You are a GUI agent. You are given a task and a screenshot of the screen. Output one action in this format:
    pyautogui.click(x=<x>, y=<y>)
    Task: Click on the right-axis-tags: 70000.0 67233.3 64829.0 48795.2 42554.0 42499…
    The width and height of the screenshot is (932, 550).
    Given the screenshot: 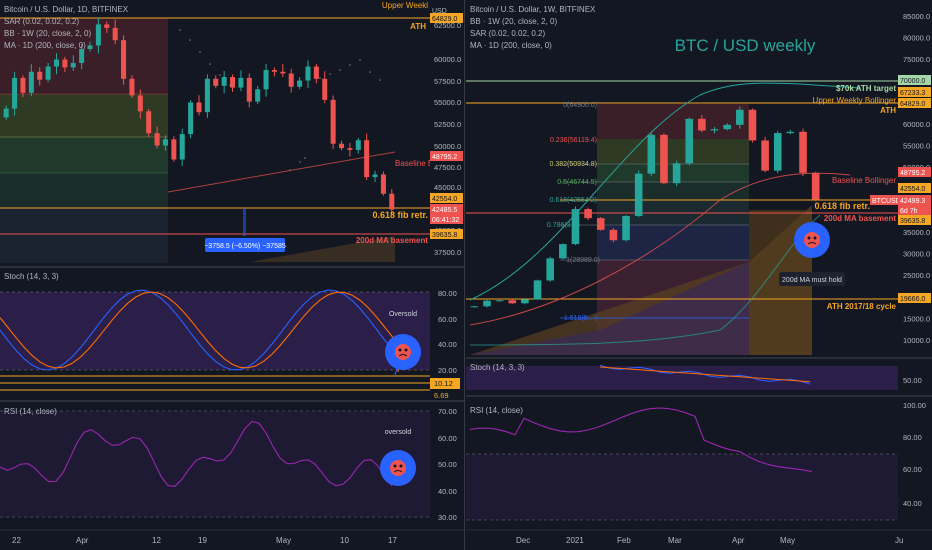 What is the action you would take?
    pyautogui.click(x=914, y=189)
    